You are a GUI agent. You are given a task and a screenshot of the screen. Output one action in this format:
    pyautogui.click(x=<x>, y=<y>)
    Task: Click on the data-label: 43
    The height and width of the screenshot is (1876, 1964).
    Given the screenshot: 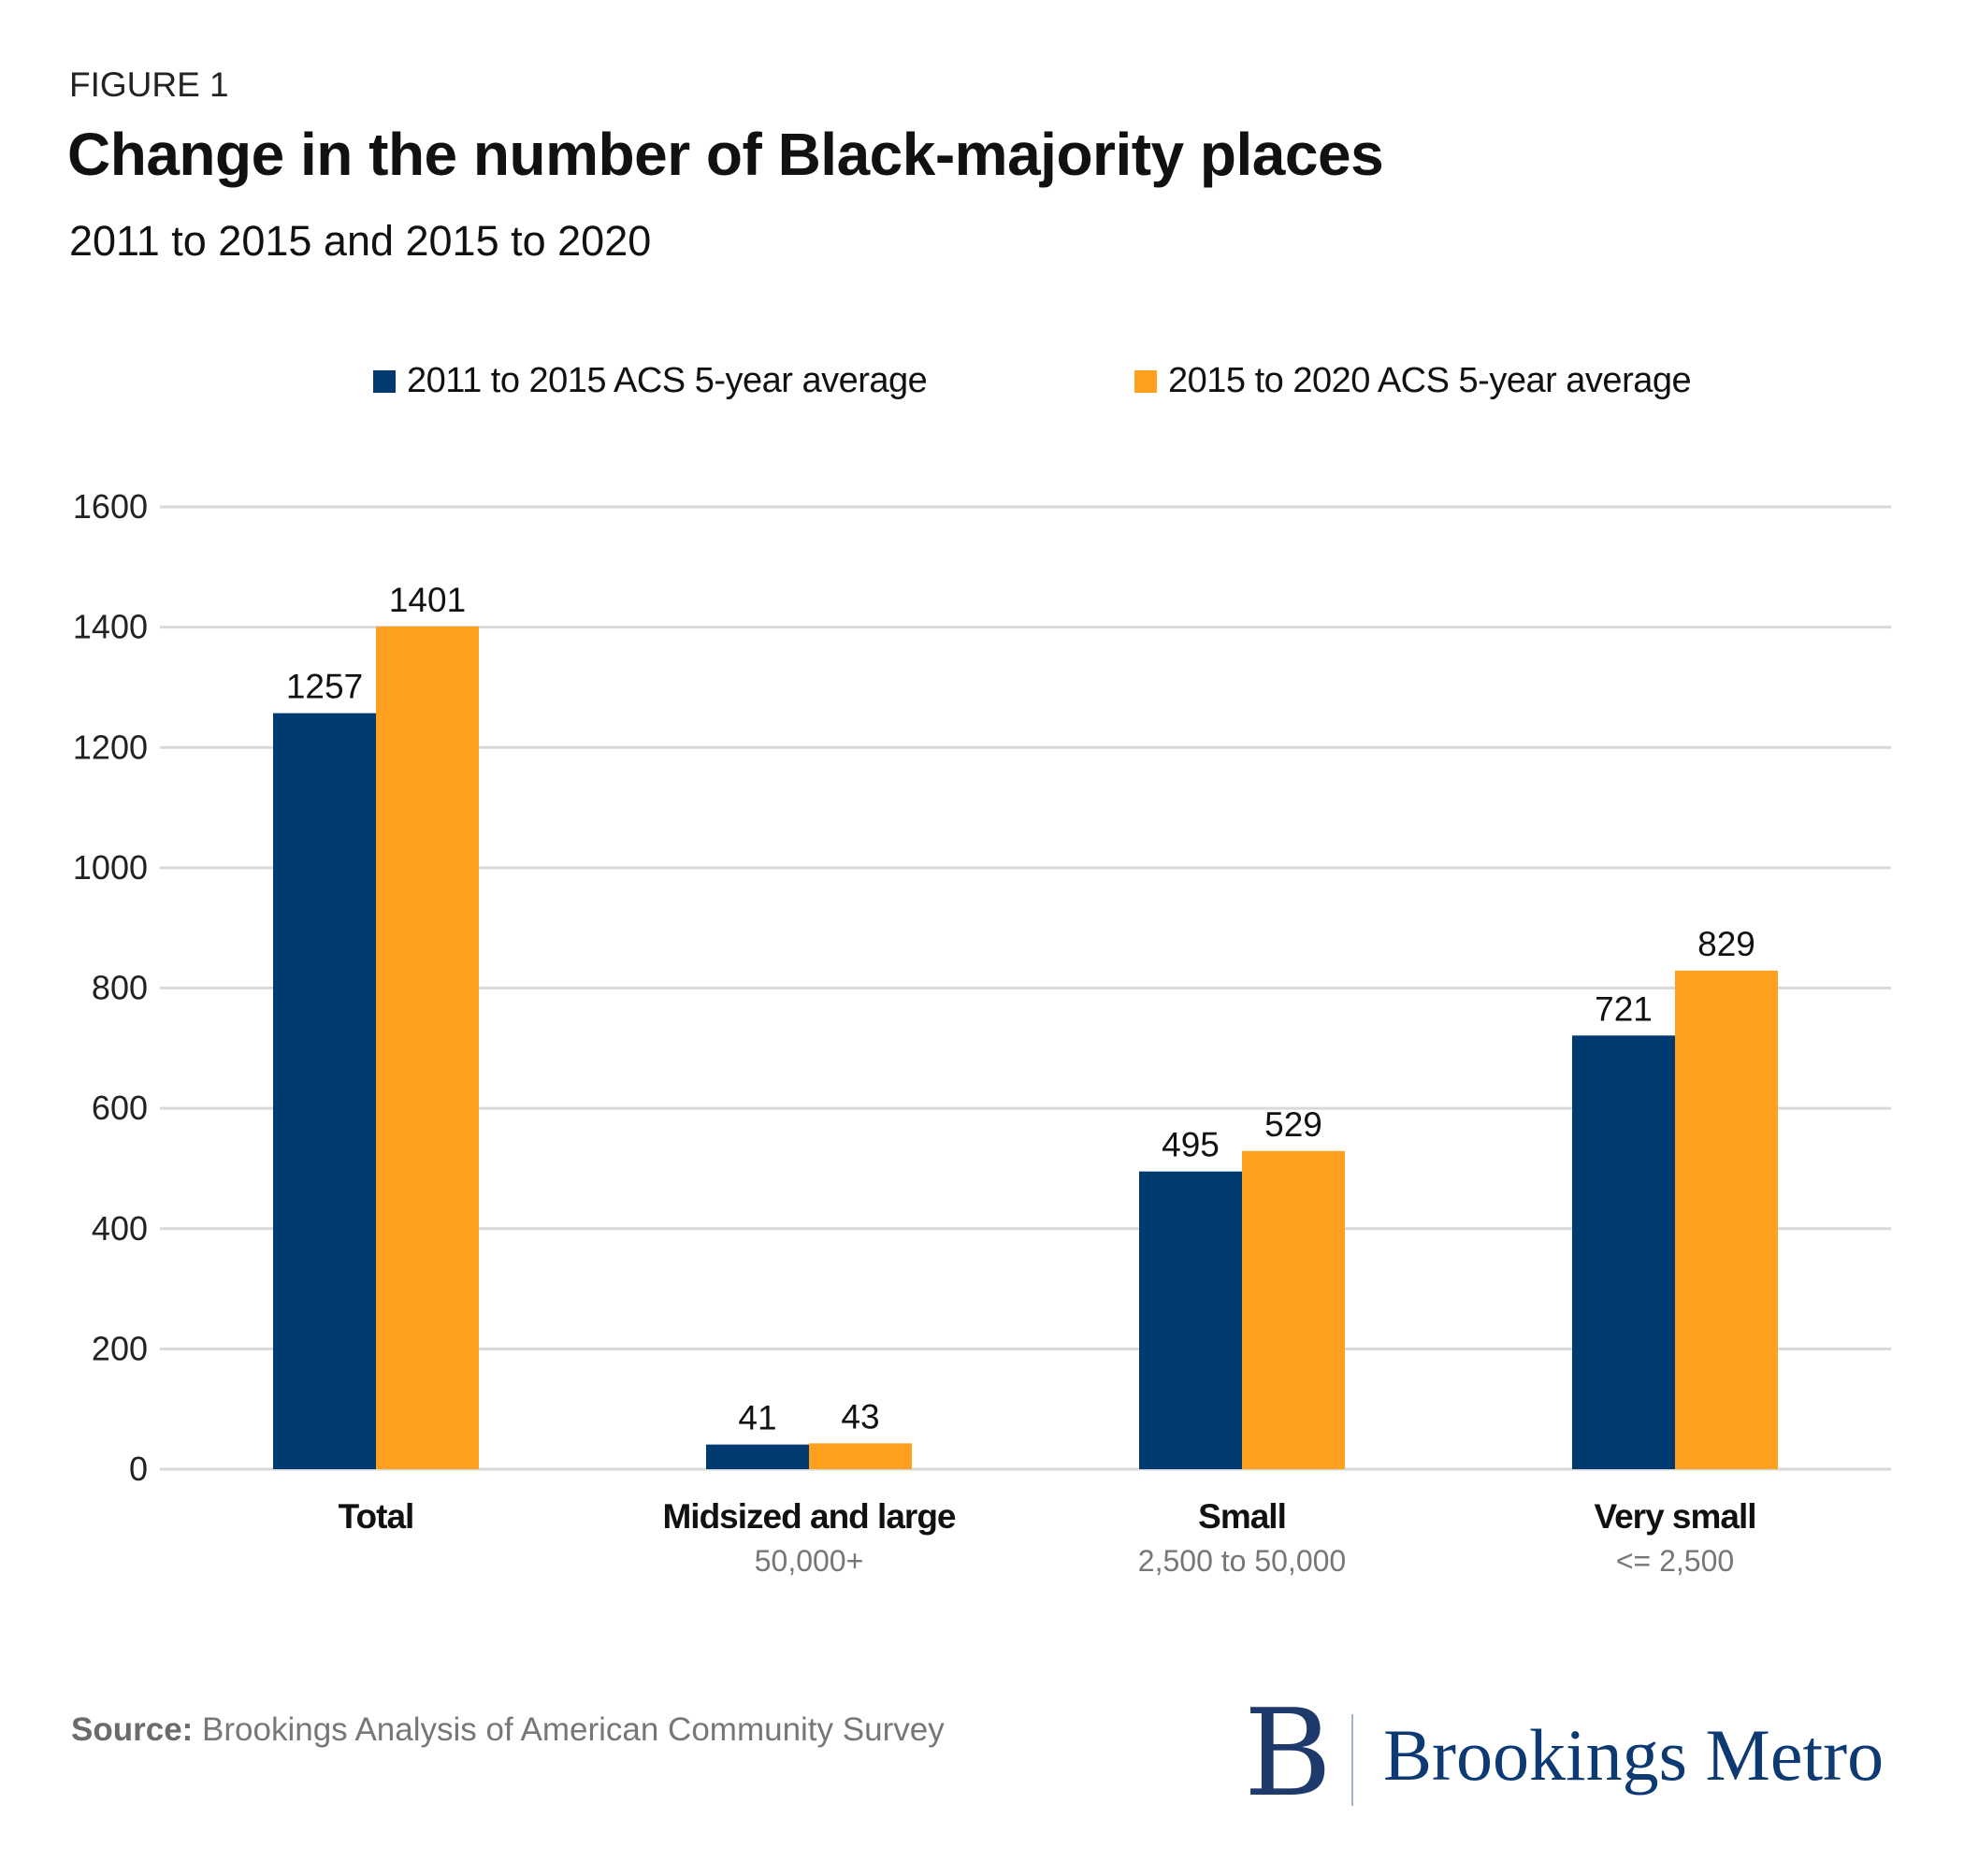 What is the action you would take?
    pyautogui.click(x=860, y=1417)
    